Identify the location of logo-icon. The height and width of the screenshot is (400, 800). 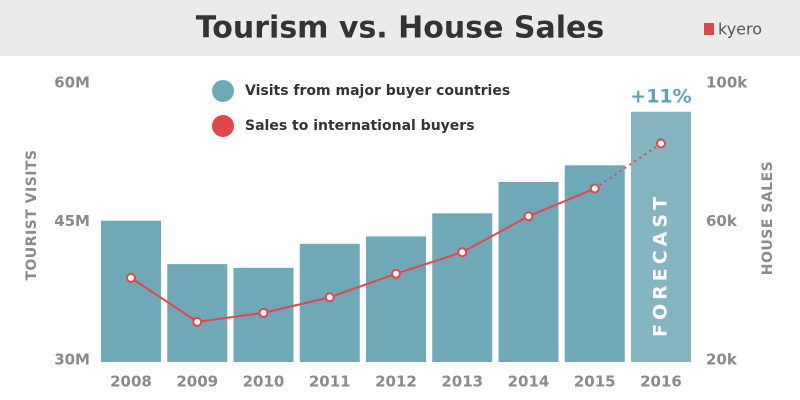
(709, 29).